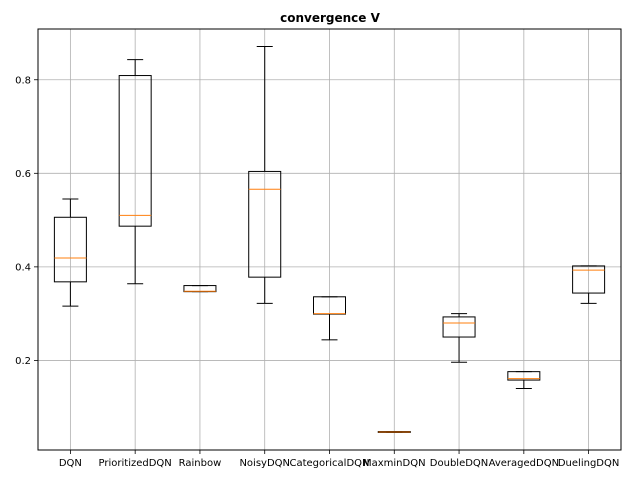  Describe the element at coordinates (459, 463) in the screenshot. I see `x-tick-label: DoubleDQN` at that location.